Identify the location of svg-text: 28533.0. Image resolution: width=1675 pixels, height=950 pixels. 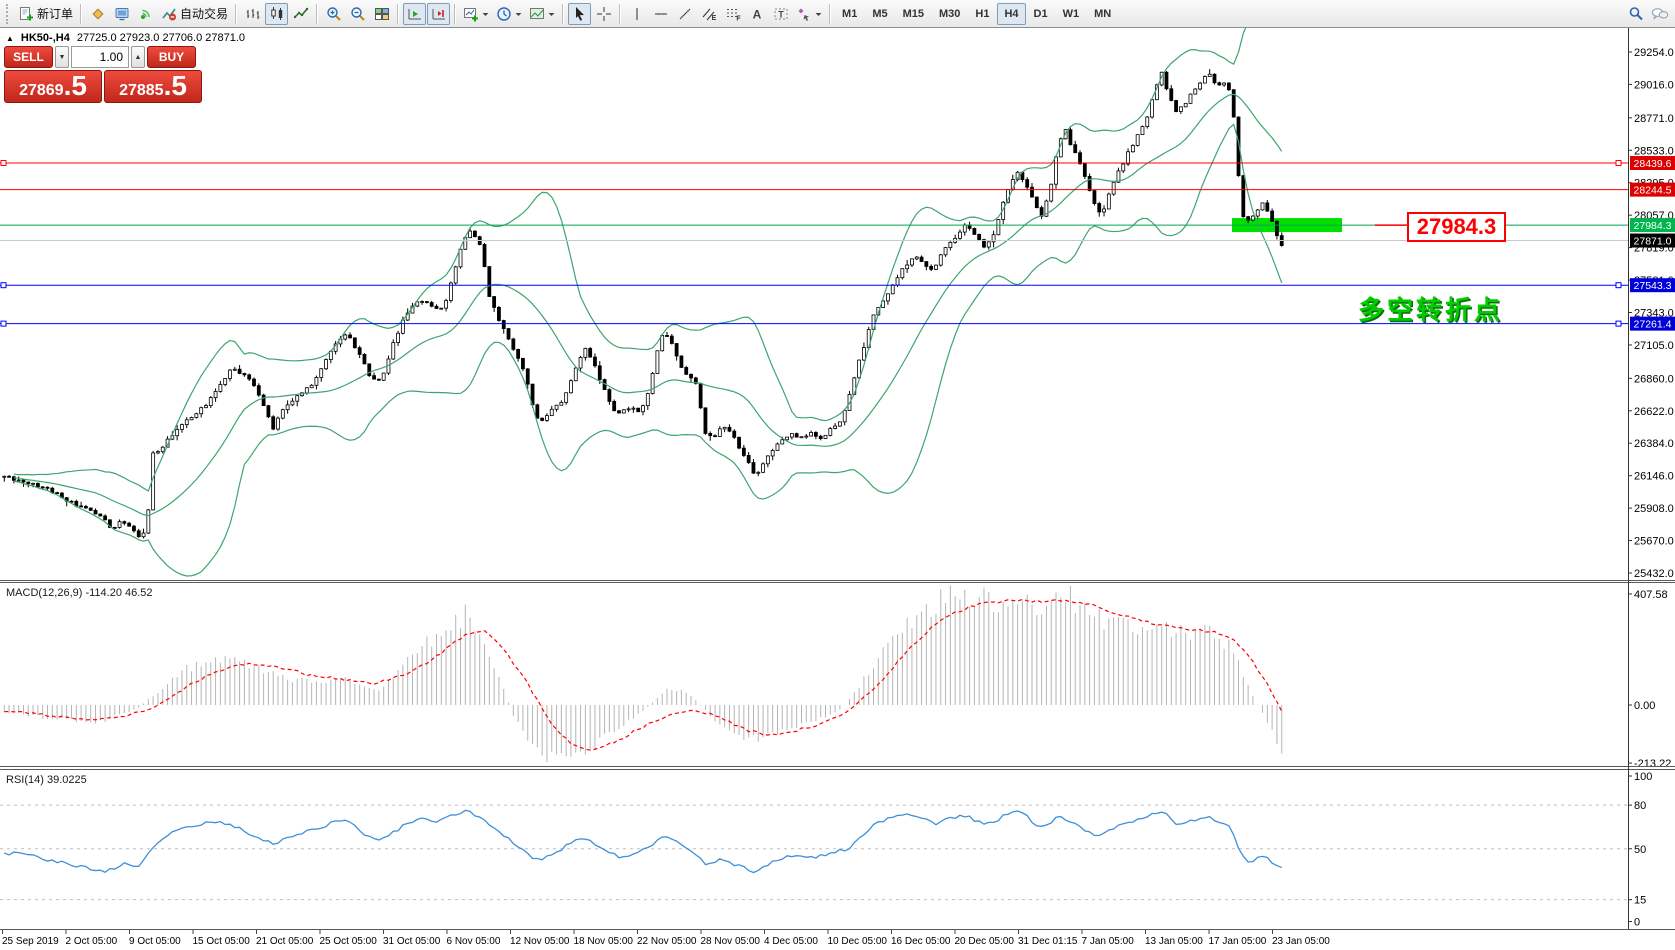
(1654, 151).